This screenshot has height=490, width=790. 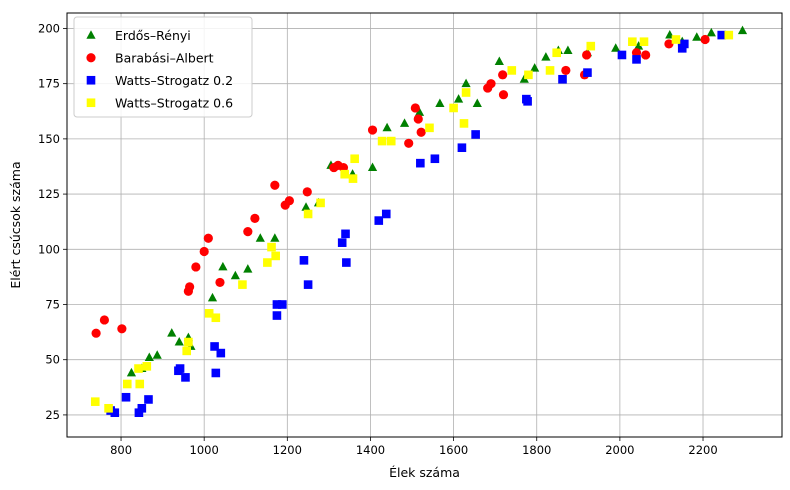 I want to click on x-axis-label: Élek száma, so click(x=424, y=472).